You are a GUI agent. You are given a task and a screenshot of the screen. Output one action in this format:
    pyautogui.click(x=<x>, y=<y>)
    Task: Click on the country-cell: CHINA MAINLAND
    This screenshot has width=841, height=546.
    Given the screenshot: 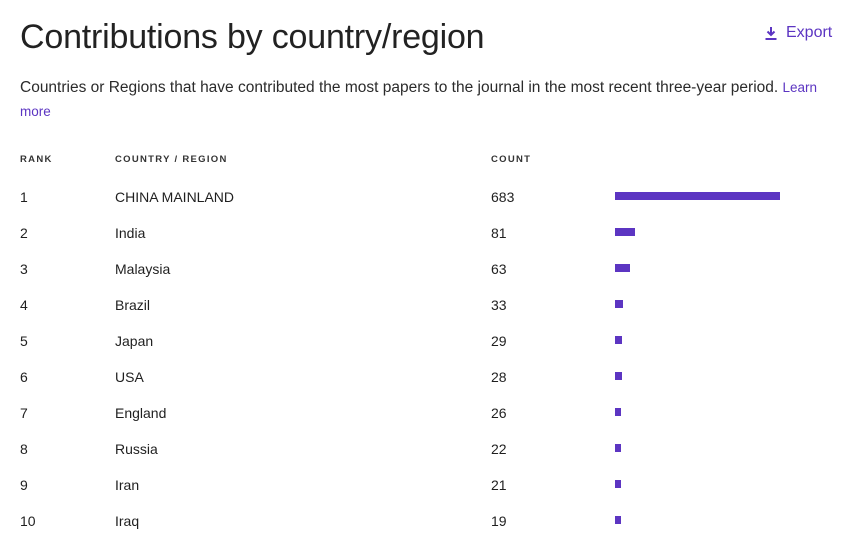 What is the action you would take?
    pyautogui.click(x=175, y=197)
    